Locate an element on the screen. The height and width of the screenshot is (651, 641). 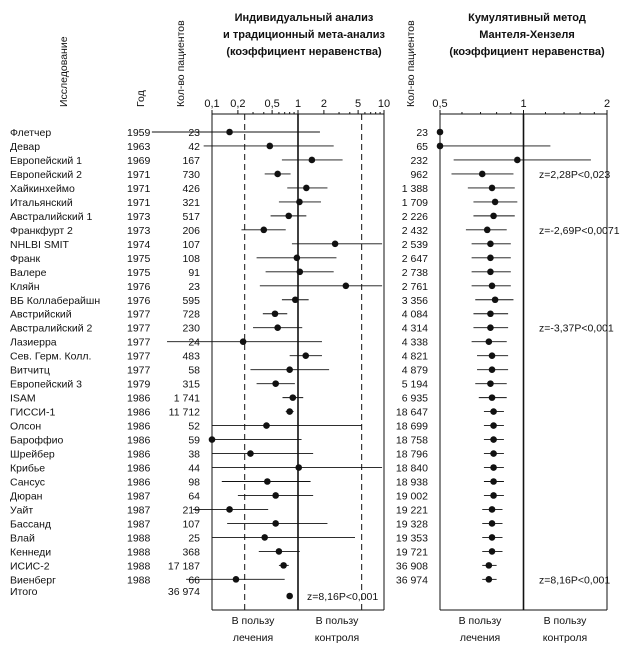
study-name: Крибье is located at coordinates (27, 469).